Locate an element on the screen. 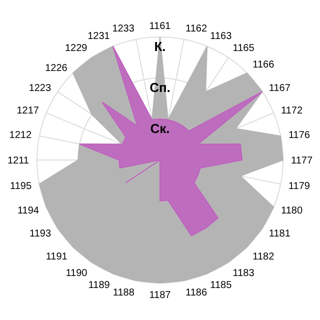 This screenshot has height=320, width=320. y-tick-label: Ск. is located at coordinates (160, 128).